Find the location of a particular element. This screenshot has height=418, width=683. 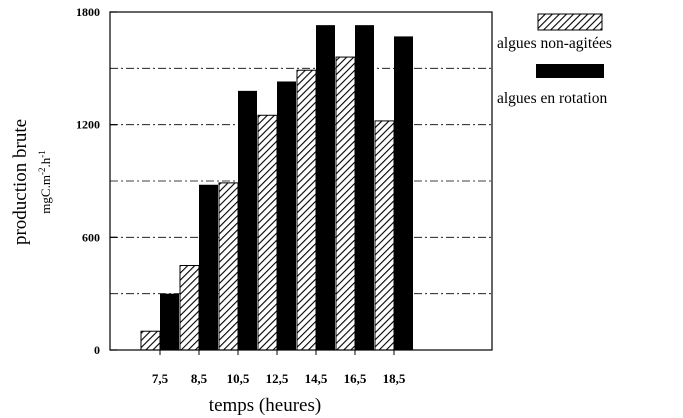

x-tick-label: 10,5 is located at coordinates (238, 378).